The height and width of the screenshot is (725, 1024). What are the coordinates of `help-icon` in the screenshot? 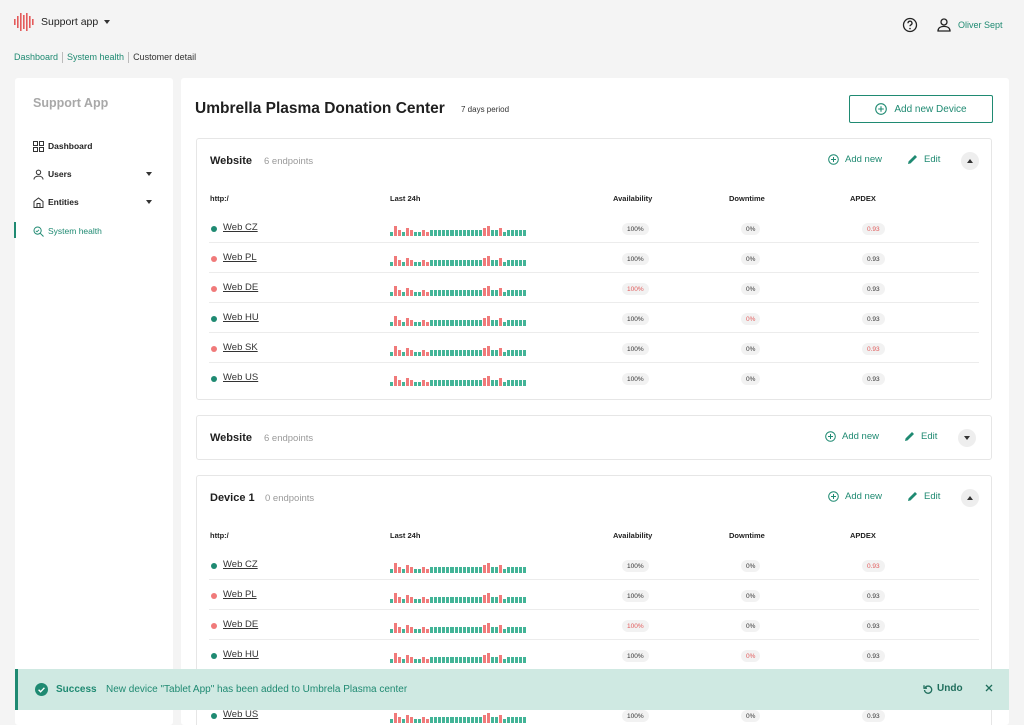 It's located at (910, 25).